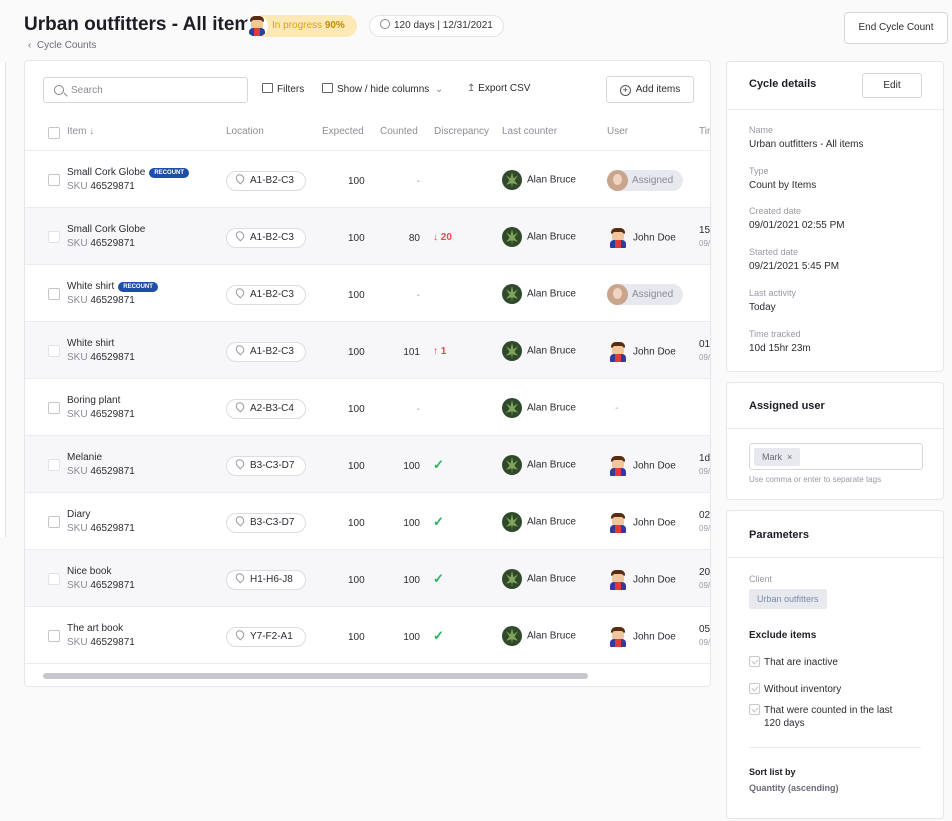 Image resolution: width=952 pixels, height=821 pixels. I want to click on detail-value-created: 09/01/2021 02:55 PM, so click(797, 225).